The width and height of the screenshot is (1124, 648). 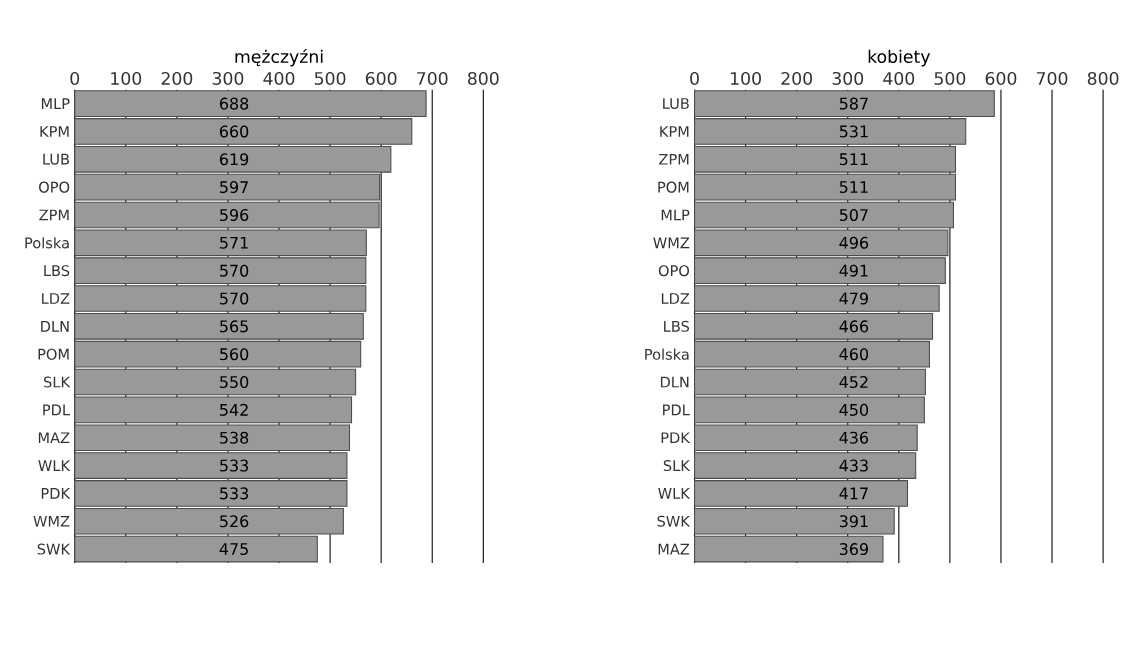 I want to click on data-label: 369, so click(x=853, y=549).